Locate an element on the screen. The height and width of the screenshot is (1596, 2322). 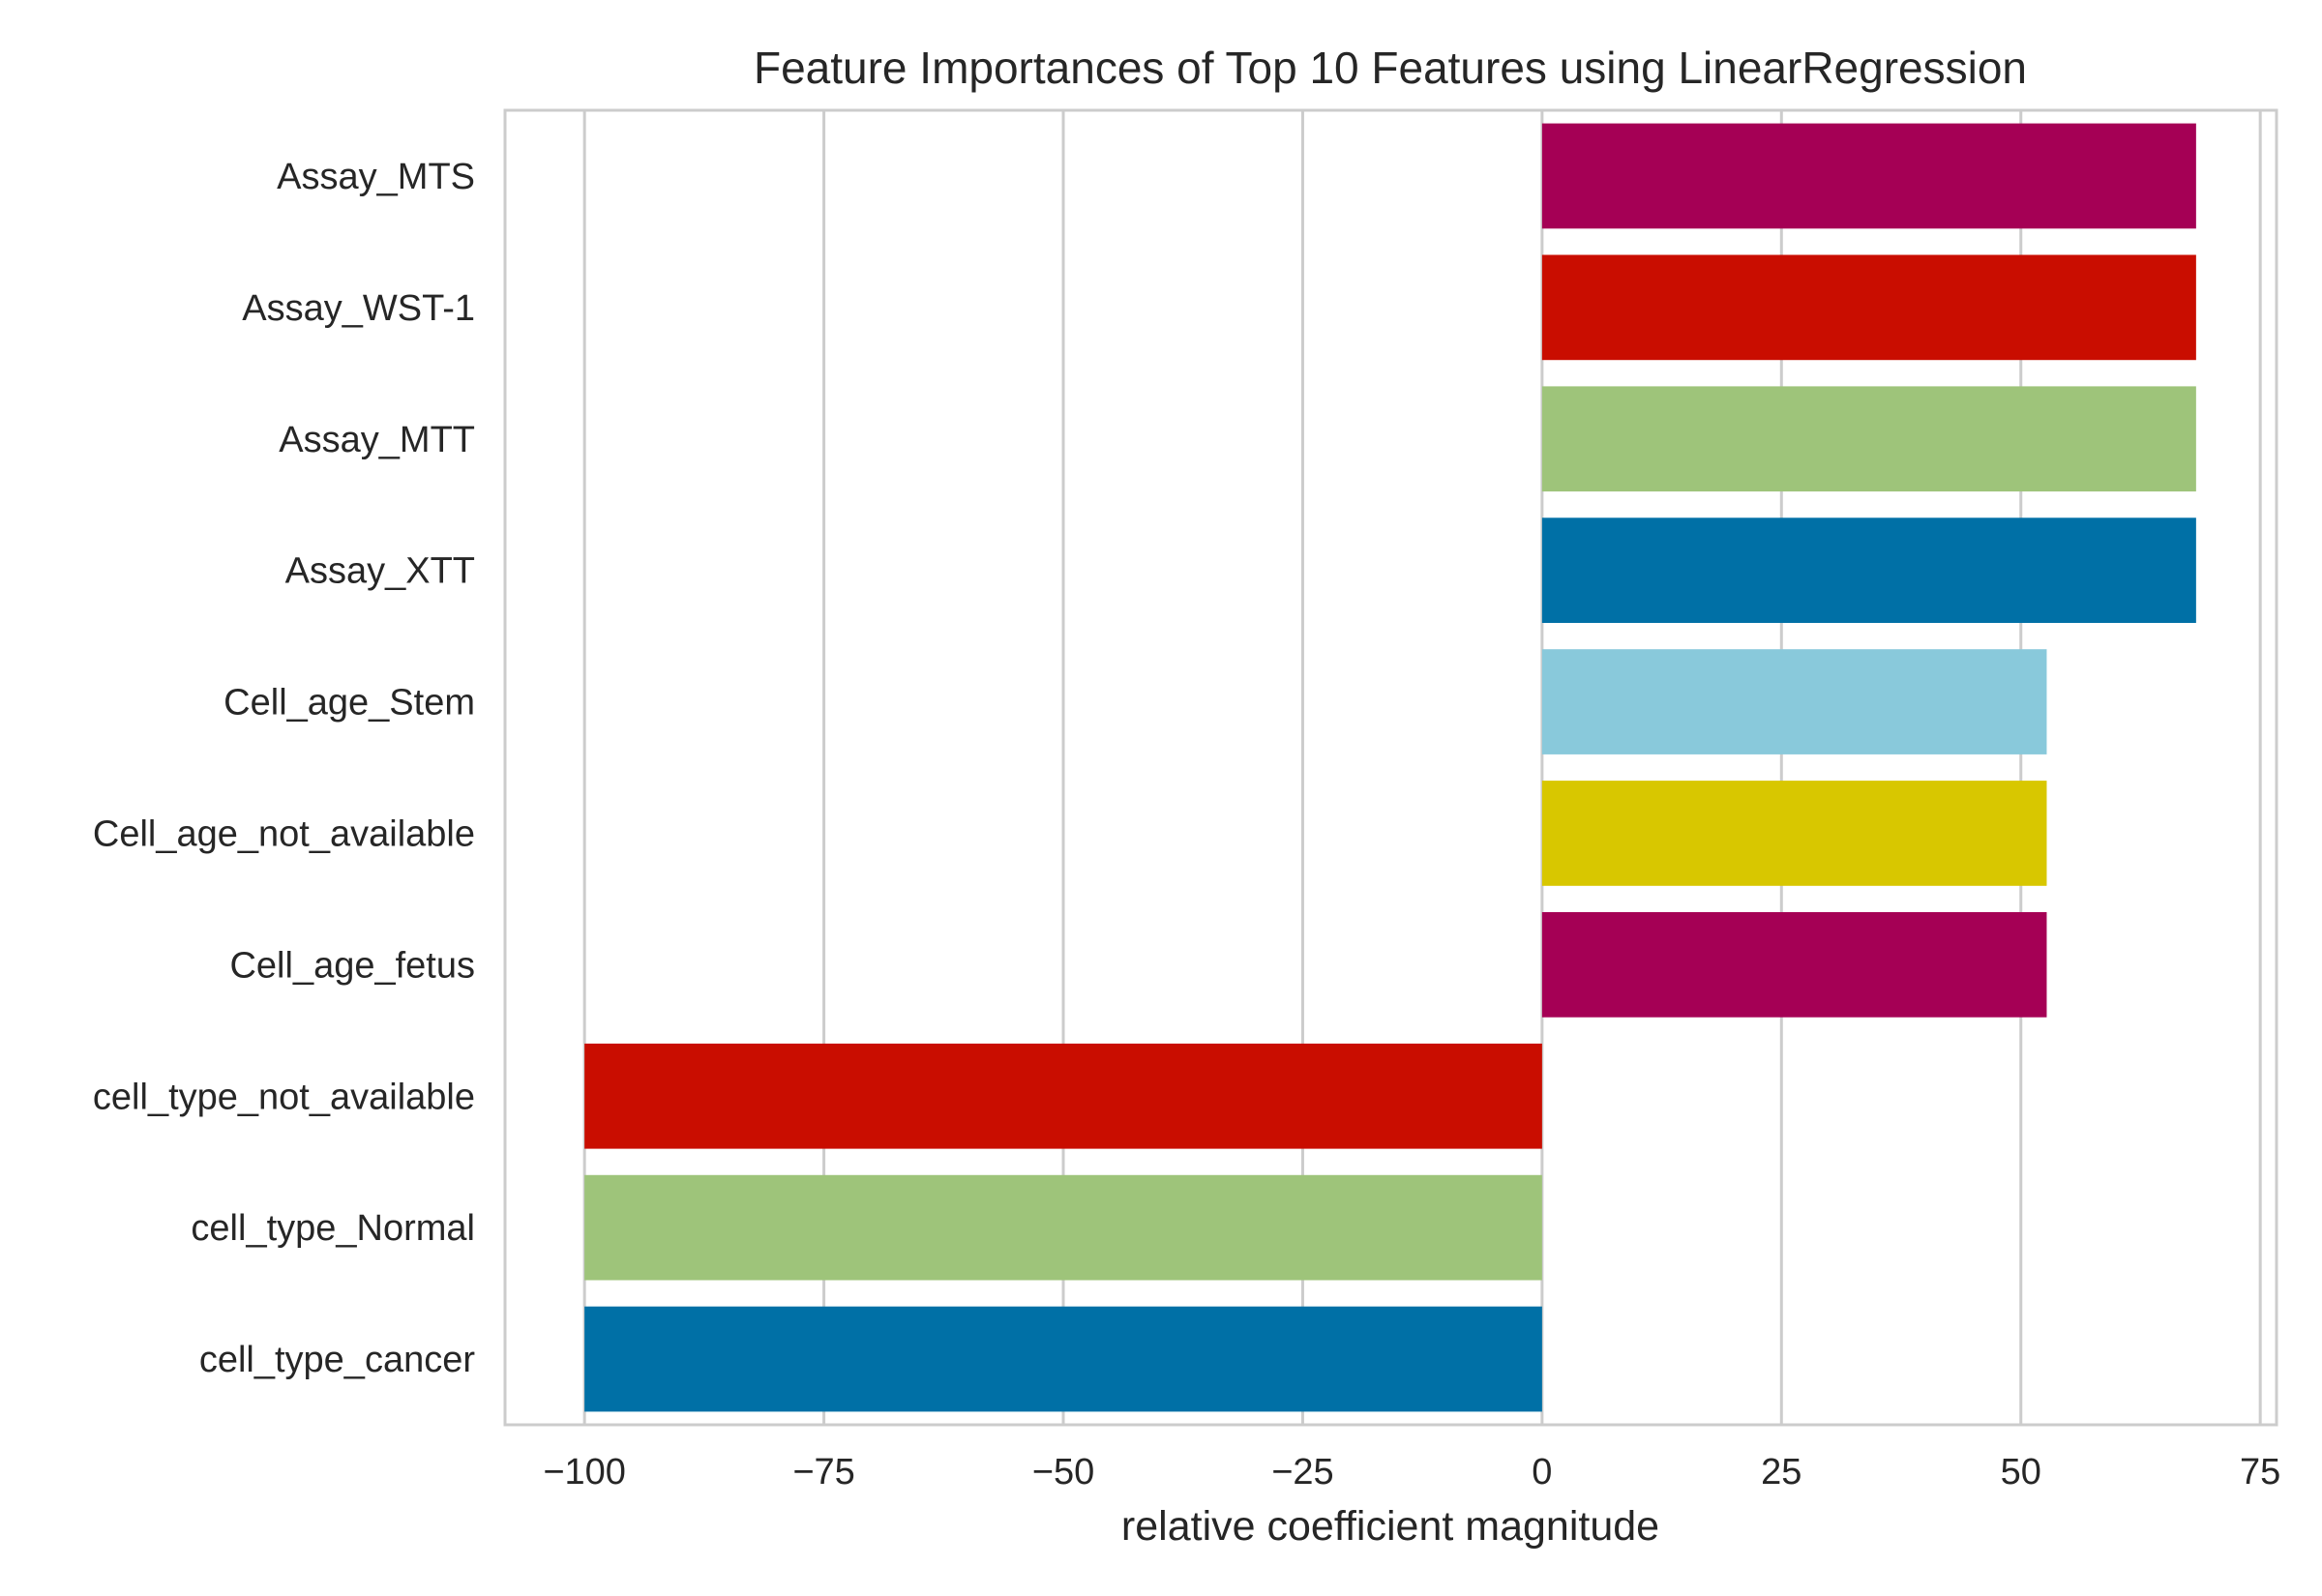
x-tick-label: 50 is located at coordinates (2021, 1472).